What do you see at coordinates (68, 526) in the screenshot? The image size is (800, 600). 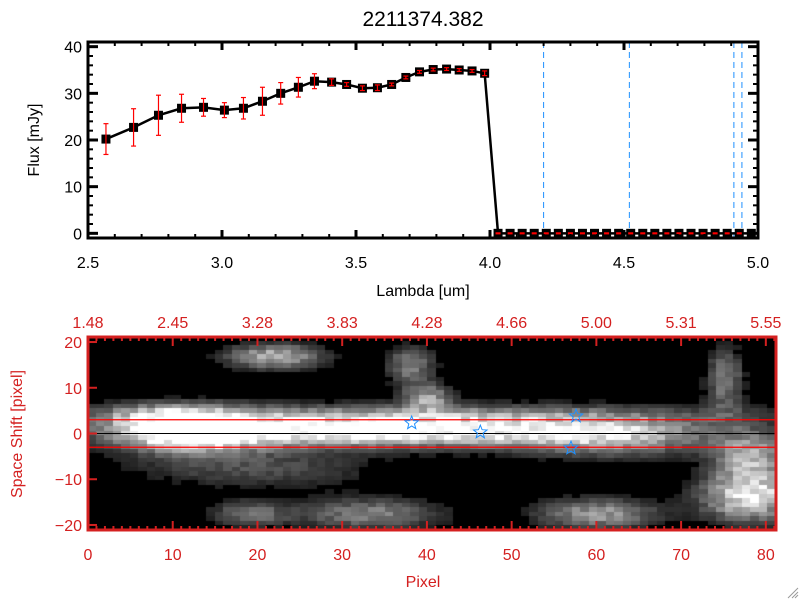 I see `y-tick-label: −20` at bounding box center [68, 526].